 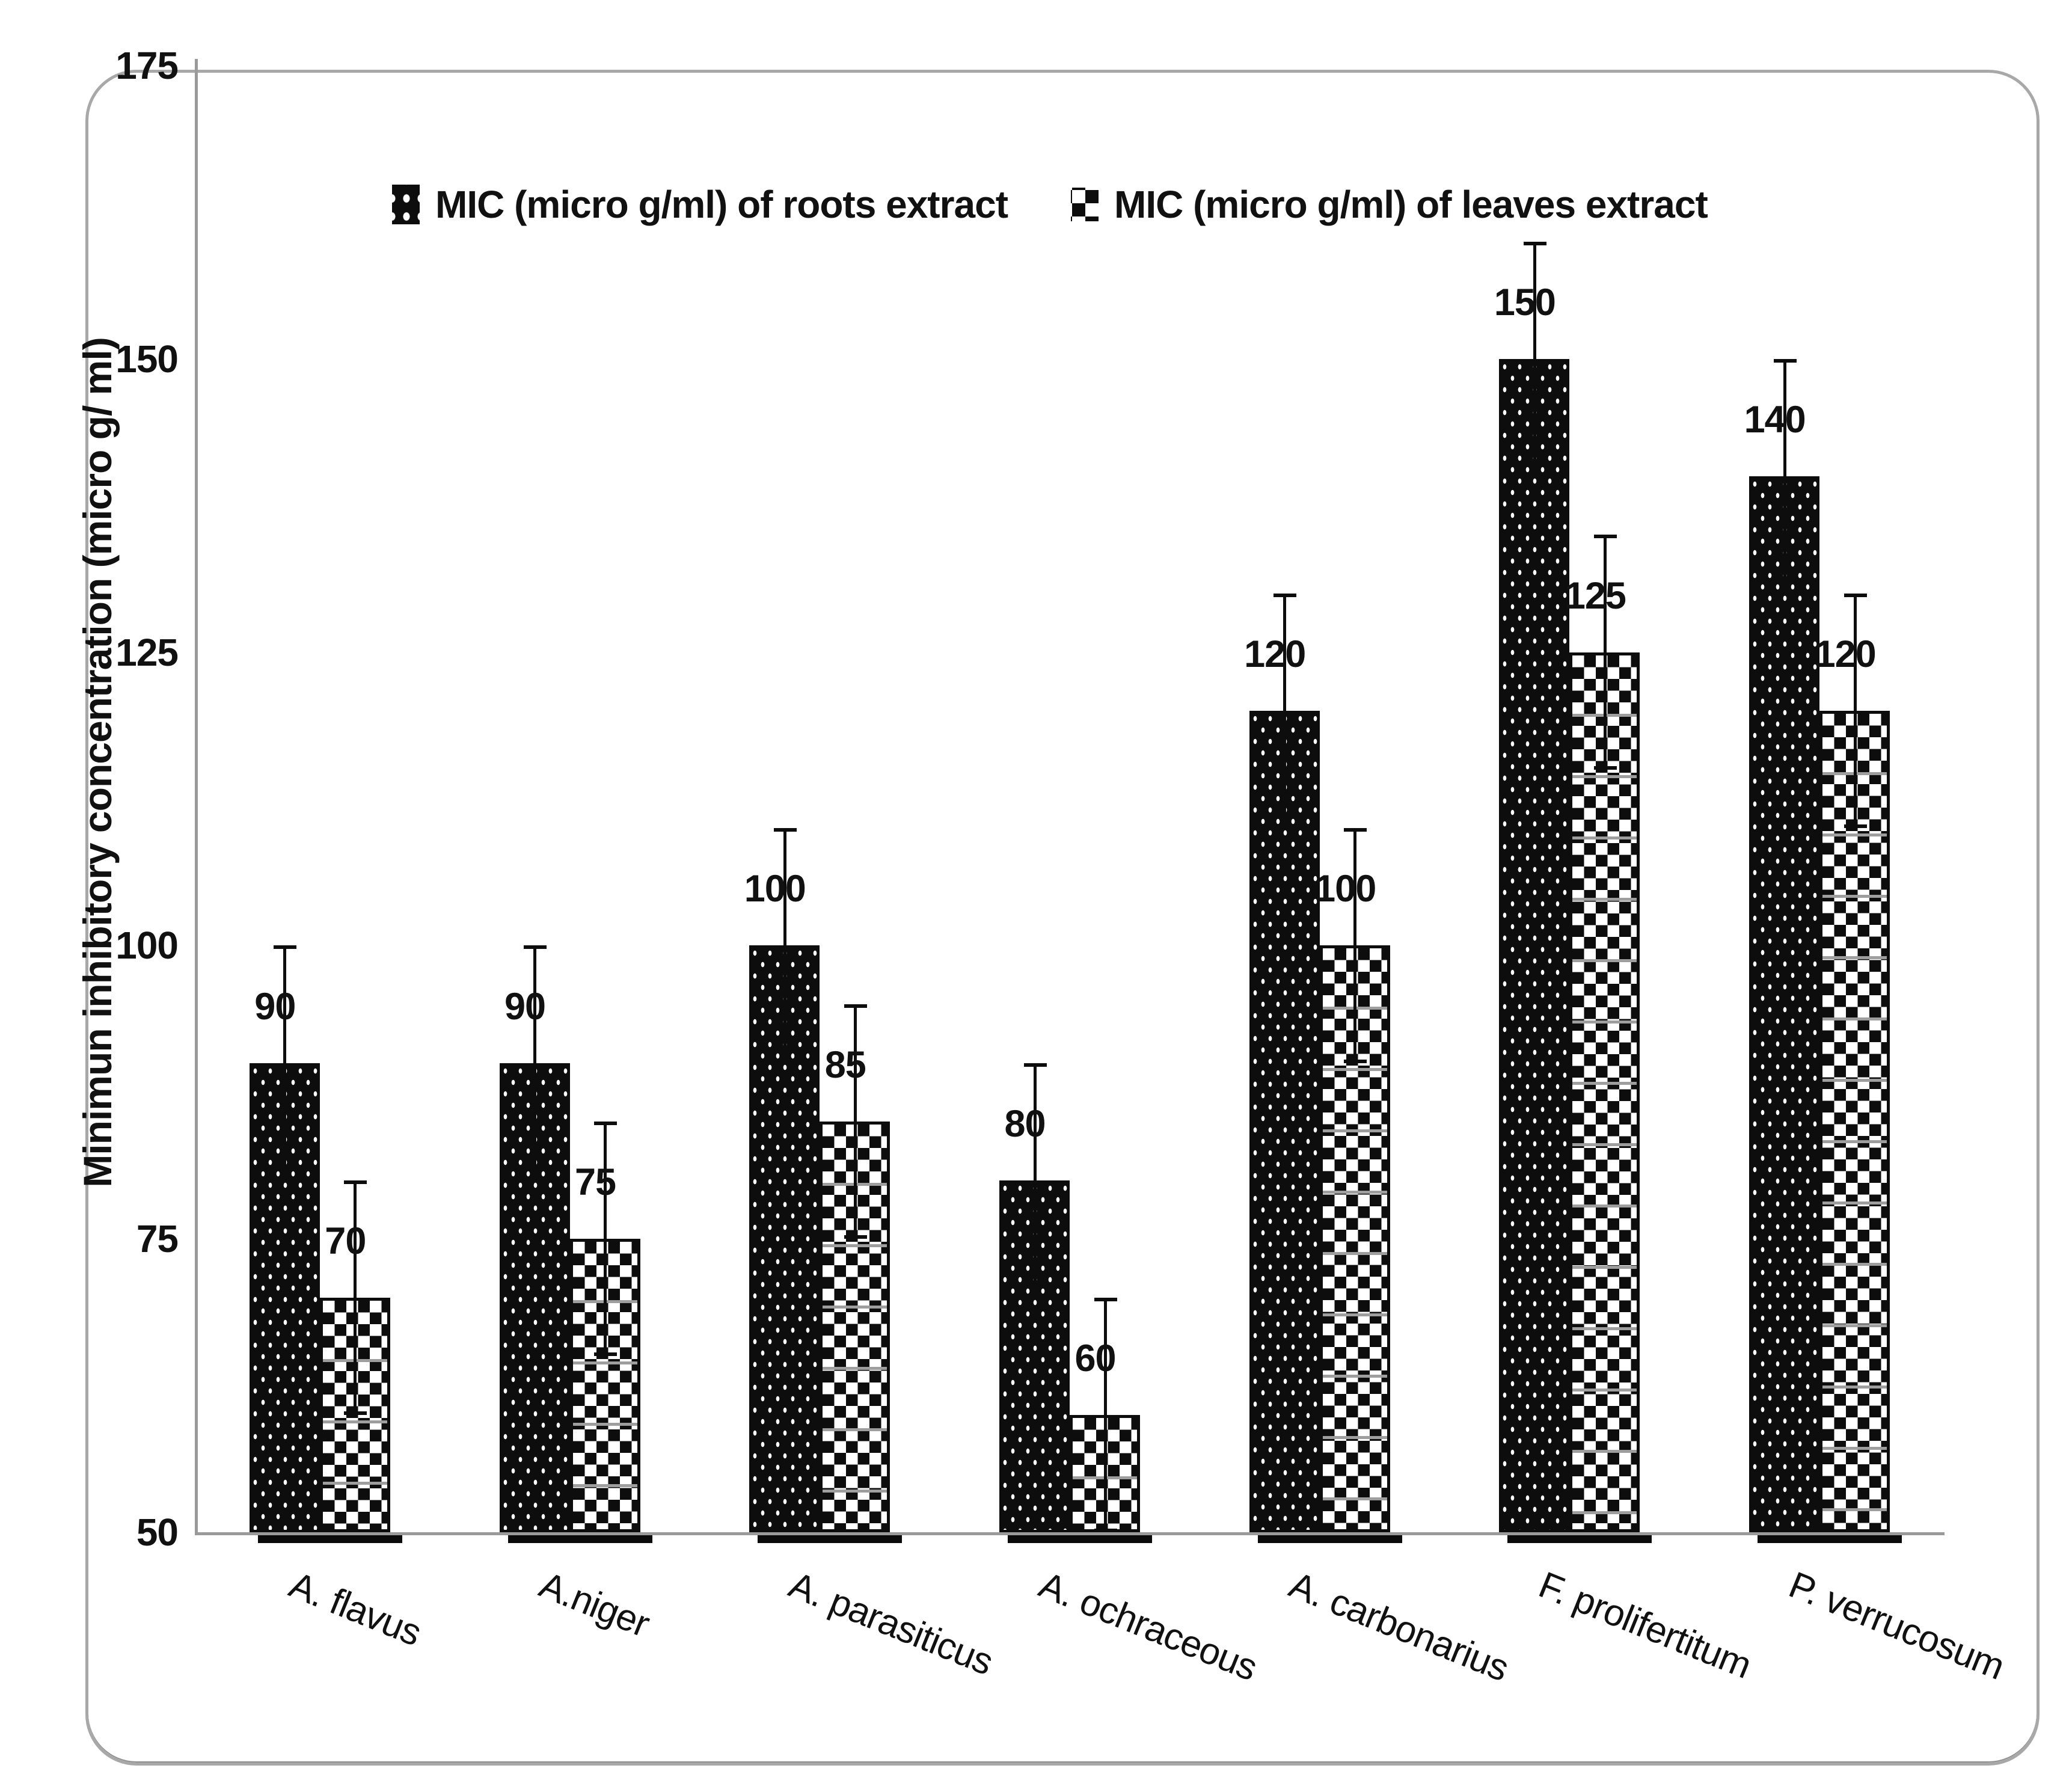 I want to click on legend-item-roots: MIC (micro g/ml) of roots extract, so click(x=700, y=204).